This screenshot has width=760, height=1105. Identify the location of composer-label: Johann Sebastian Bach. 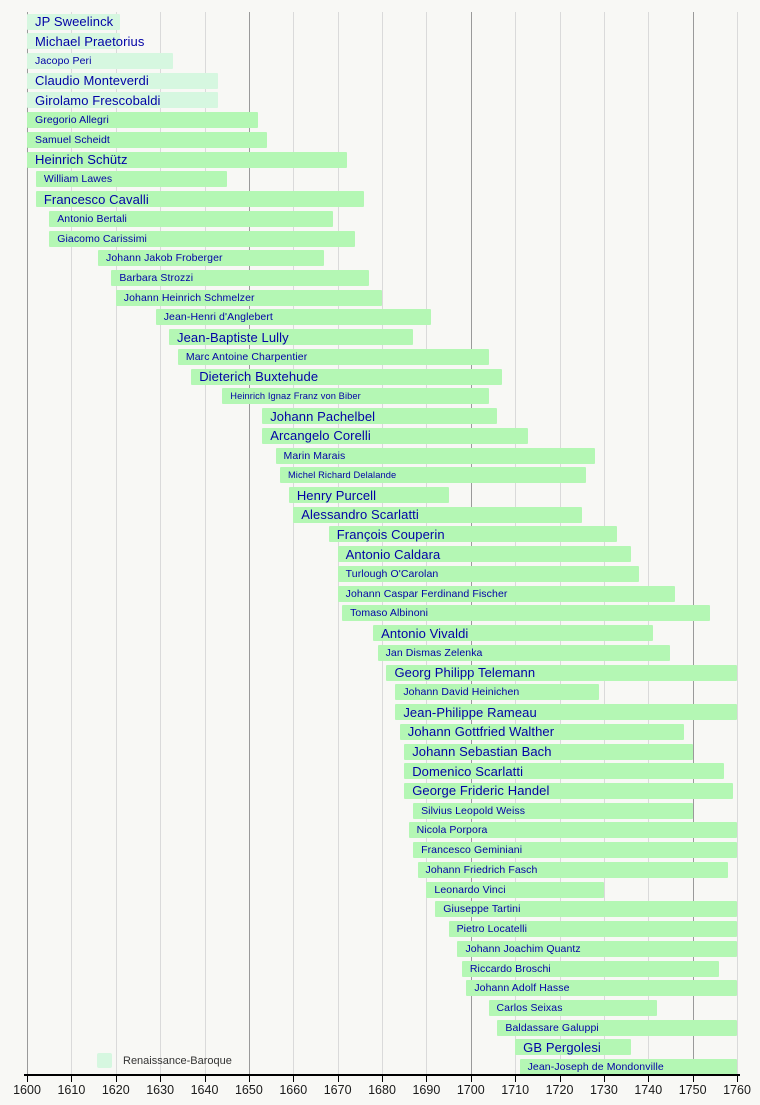
(482, 751).